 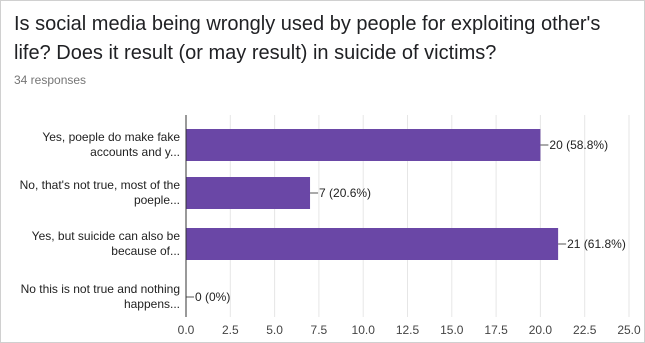 I want to click on x-tick-label: 7.5, so click(x=319, y=330).